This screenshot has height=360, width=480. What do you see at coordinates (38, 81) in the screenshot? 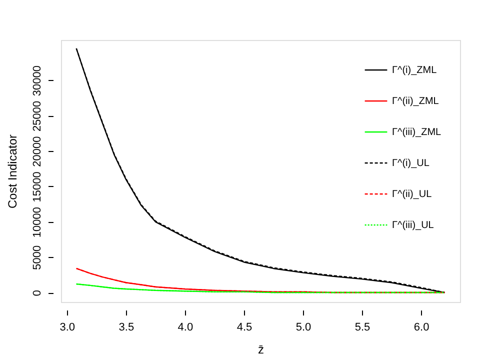
I see `y-tick-label: 30000` at bounding box center [38, 81].